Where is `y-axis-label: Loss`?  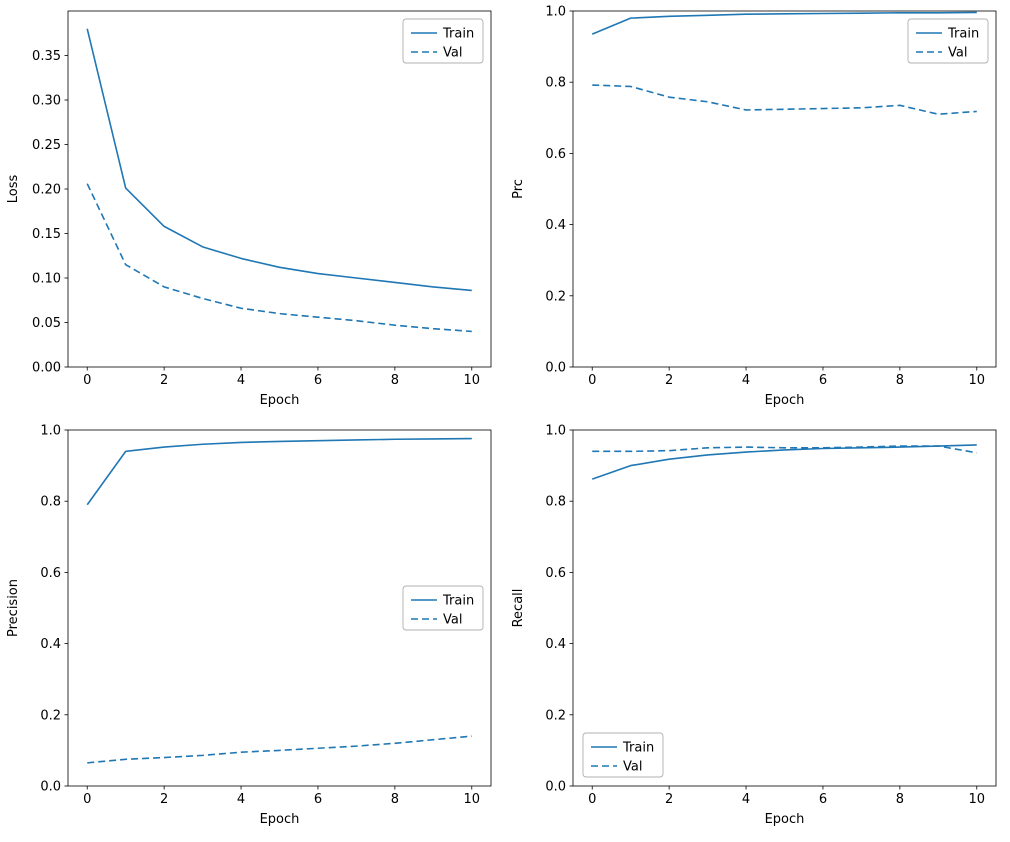 y-axis-label: Loss is located at coordinates (13, 189).